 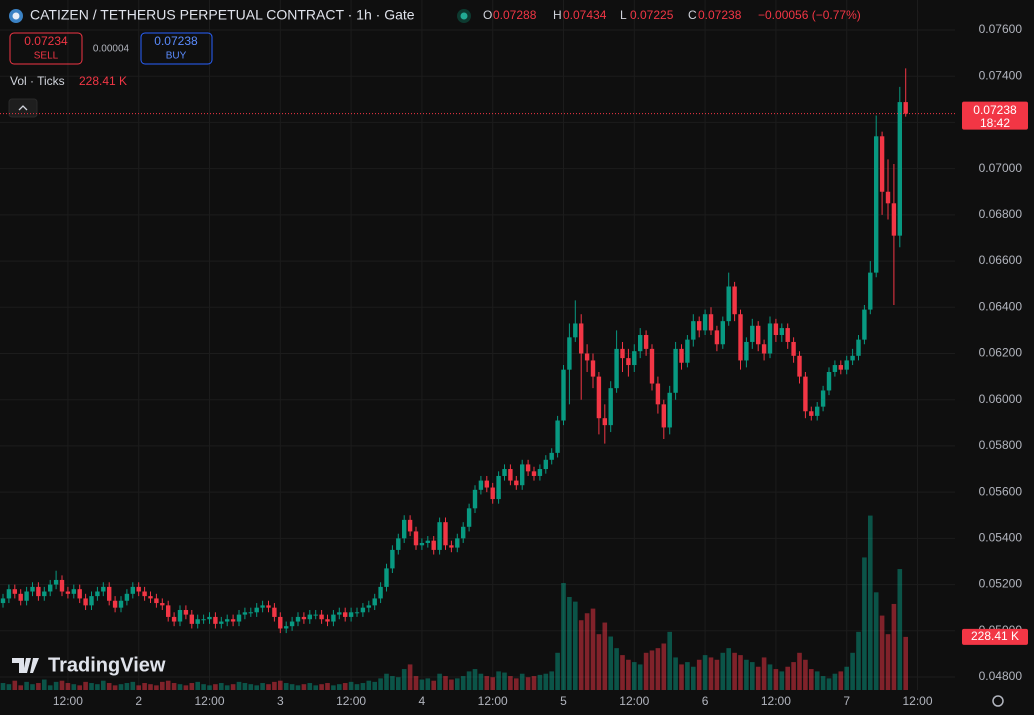 What do you see at coordinates (1001, 260) in the screenshot?
I see `y-tick-label: 0.06600` at bounding box center [1001, 260].